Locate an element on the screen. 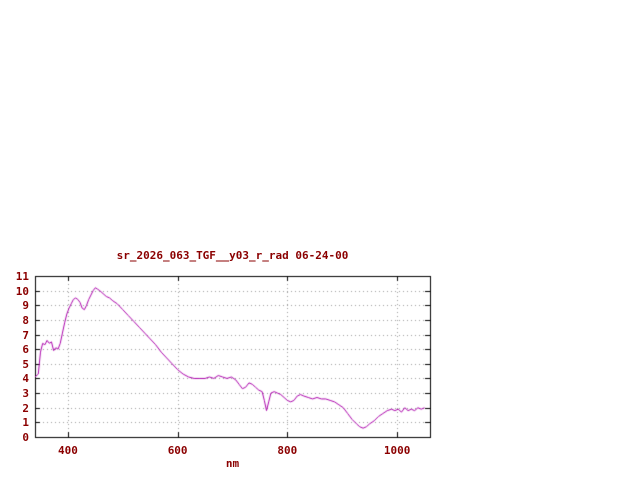 Image resolution: width=640 pixels, height=480 pixels. y-tick-label: 2 is located at coordinates (25, 408).